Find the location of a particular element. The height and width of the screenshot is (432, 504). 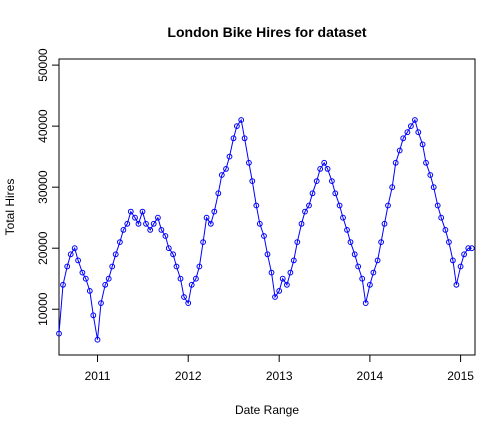

y-tick-label: 40000 is located at coordinates (43, 126).